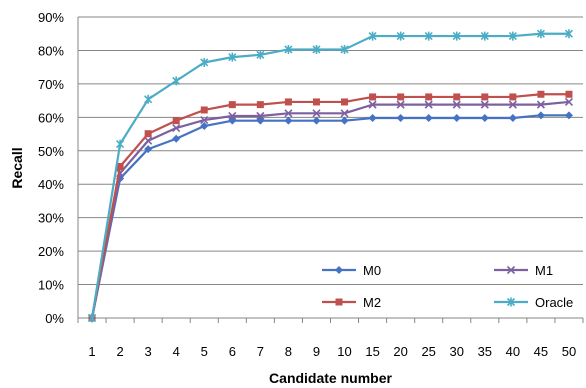 This screenshot has height=388, width=586. Describe the element at coordinates (51, 151) in the screenshot. I see `y-tick-label: 50%` at that location.